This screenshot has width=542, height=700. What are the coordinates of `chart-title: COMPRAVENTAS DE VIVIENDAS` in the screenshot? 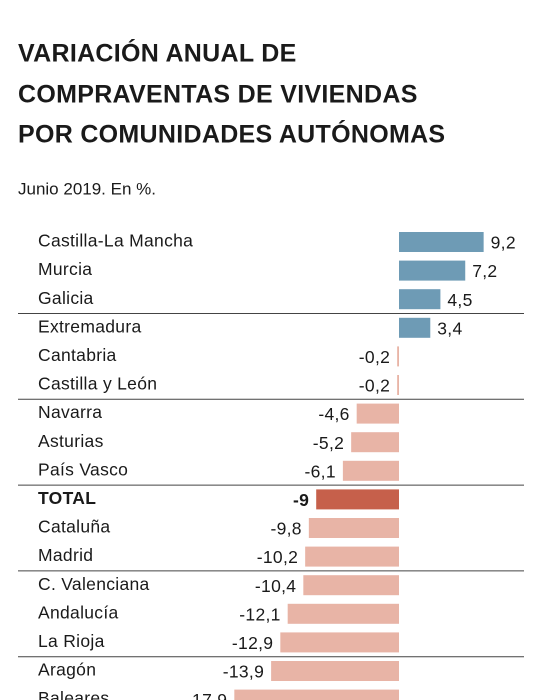 It's located at (218, 95).